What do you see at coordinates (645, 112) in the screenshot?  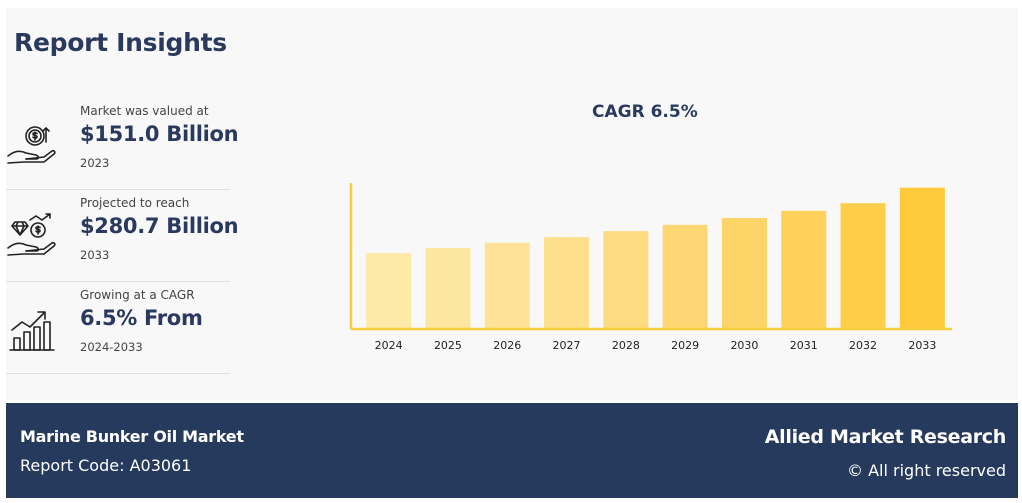 I see `chart-title: CAGR 6.5%` at bounding box center [645, 112].